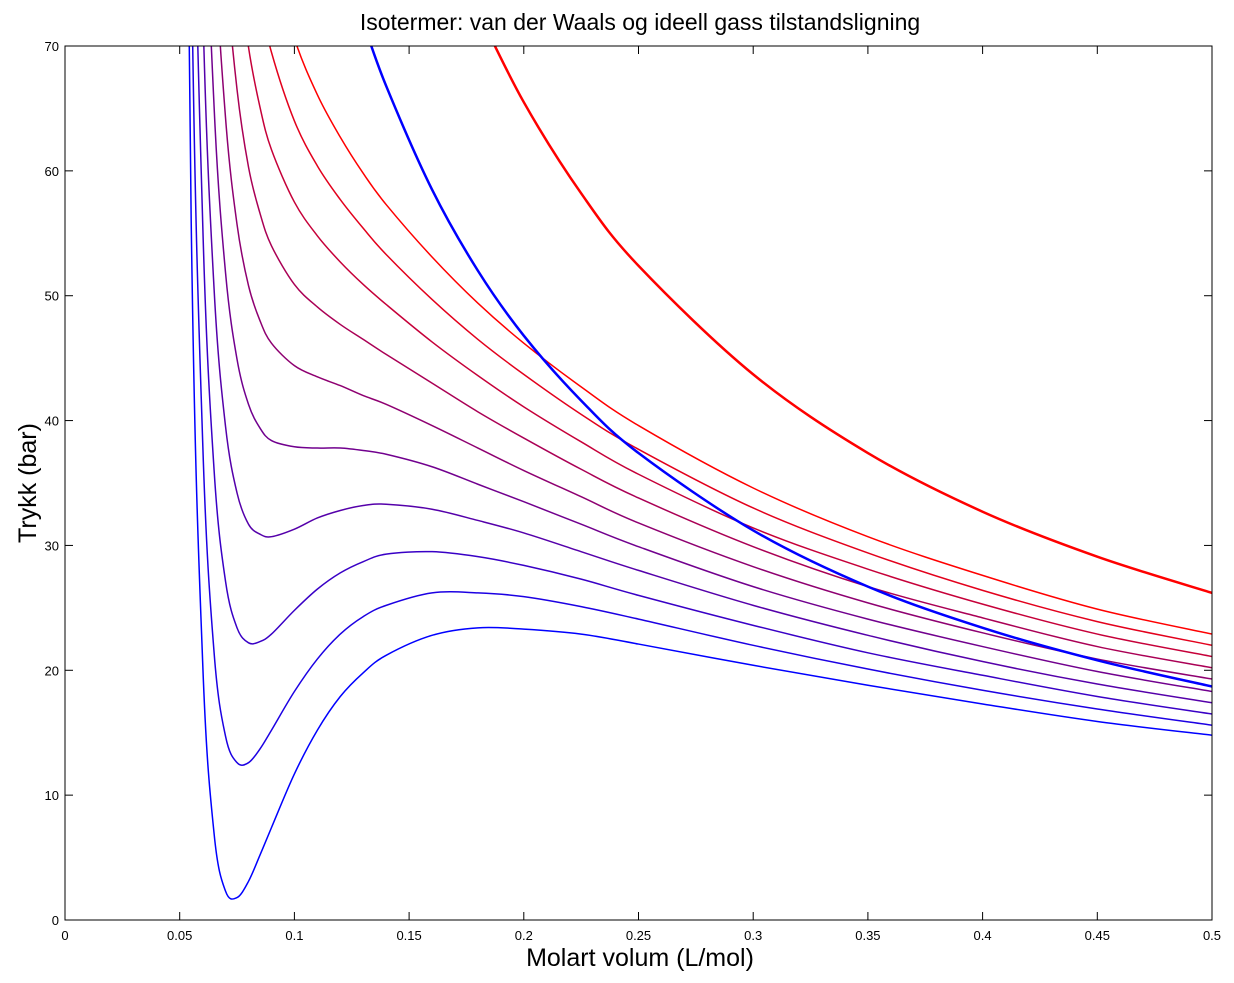 This screenshot has width=1234, height=983. Describe the element at coordinates (64, 935) in the screenshot. I see `x-tick-label: 0` at that location.